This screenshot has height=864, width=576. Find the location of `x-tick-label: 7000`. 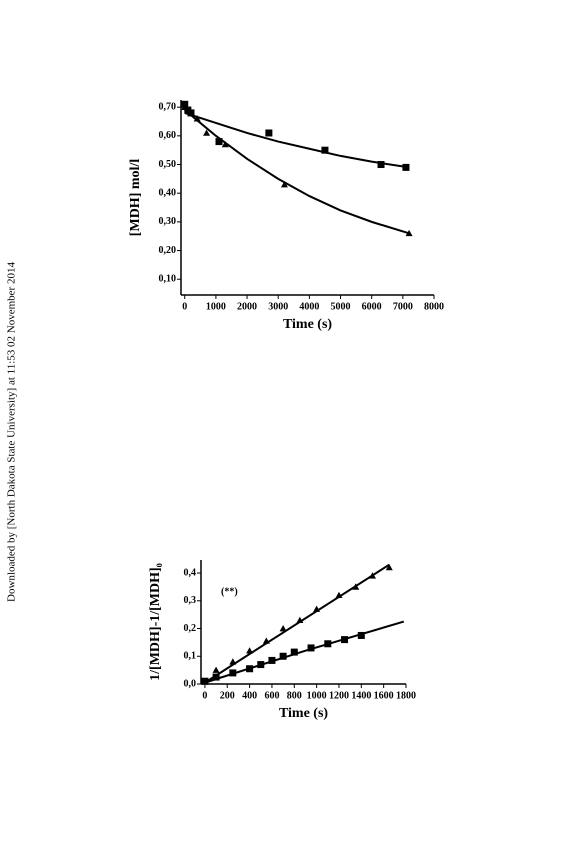

x-tick-label: 7000 is located at coordinates (403, 306).